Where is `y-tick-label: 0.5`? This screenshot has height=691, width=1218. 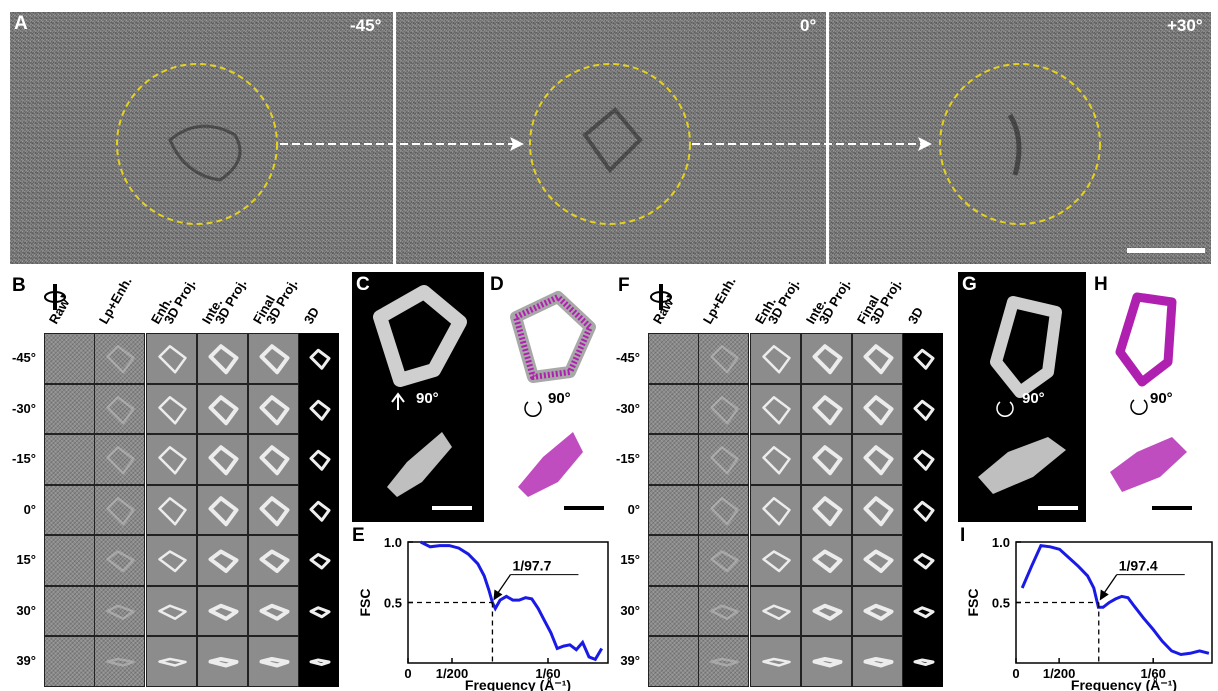
y-tick-label: 0.5 is located at coordinates (1001, 603).